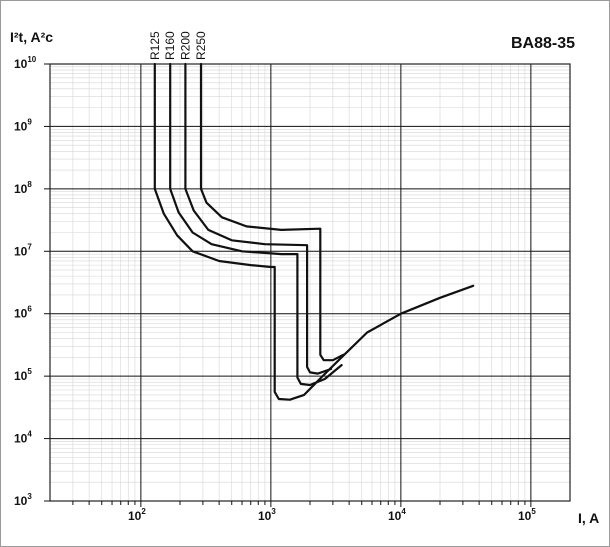 This screenshot has height=547, width=610. What do you see at coordinates (31, 37) in the screenshot?
I see `y-axis-label: I²t, A²c` at bounding box center [31, 37].